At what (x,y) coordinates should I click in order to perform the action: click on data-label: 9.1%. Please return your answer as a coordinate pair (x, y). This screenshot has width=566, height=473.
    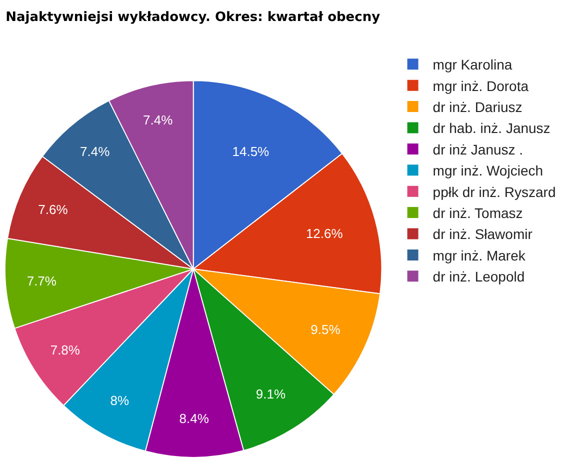
    Looking at the image, I should click on (271, 394).